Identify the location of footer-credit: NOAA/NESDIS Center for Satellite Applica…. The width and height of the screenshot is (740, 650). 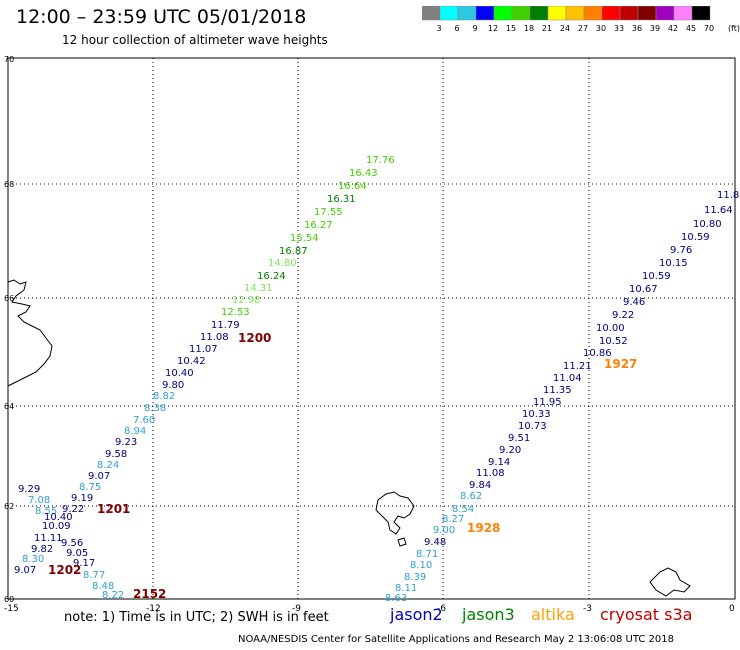
(456, 639).